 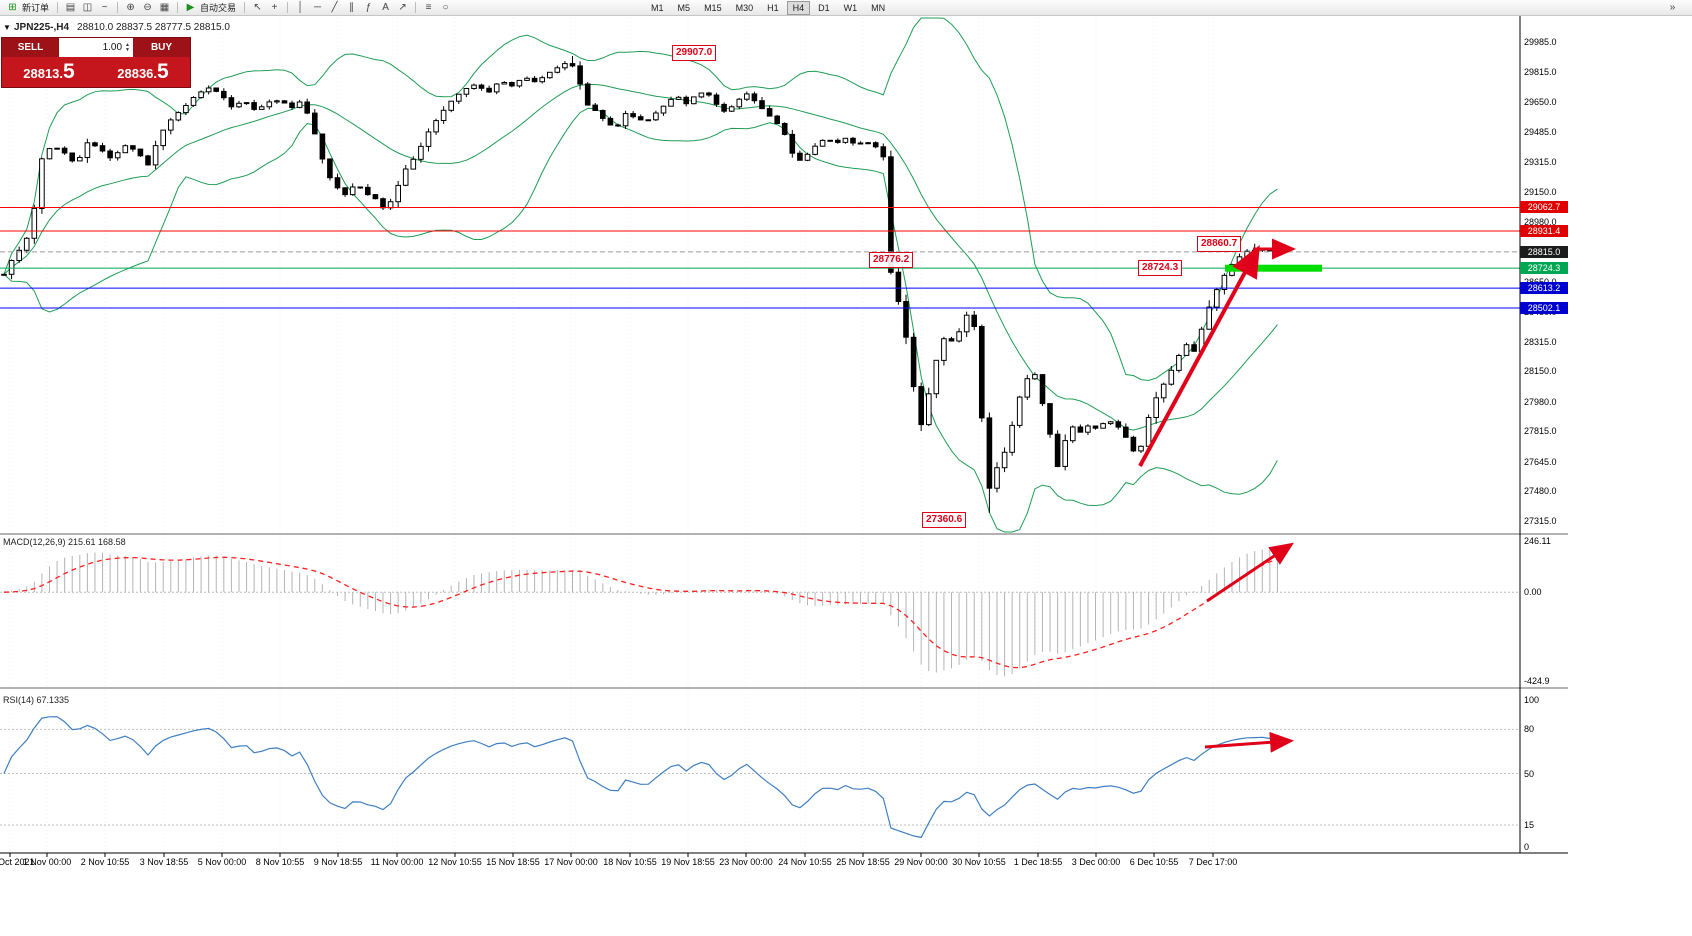 I want to click on macd-label: MACD(12,26,9) 215.61 168.58, so click(x=64, y=542).